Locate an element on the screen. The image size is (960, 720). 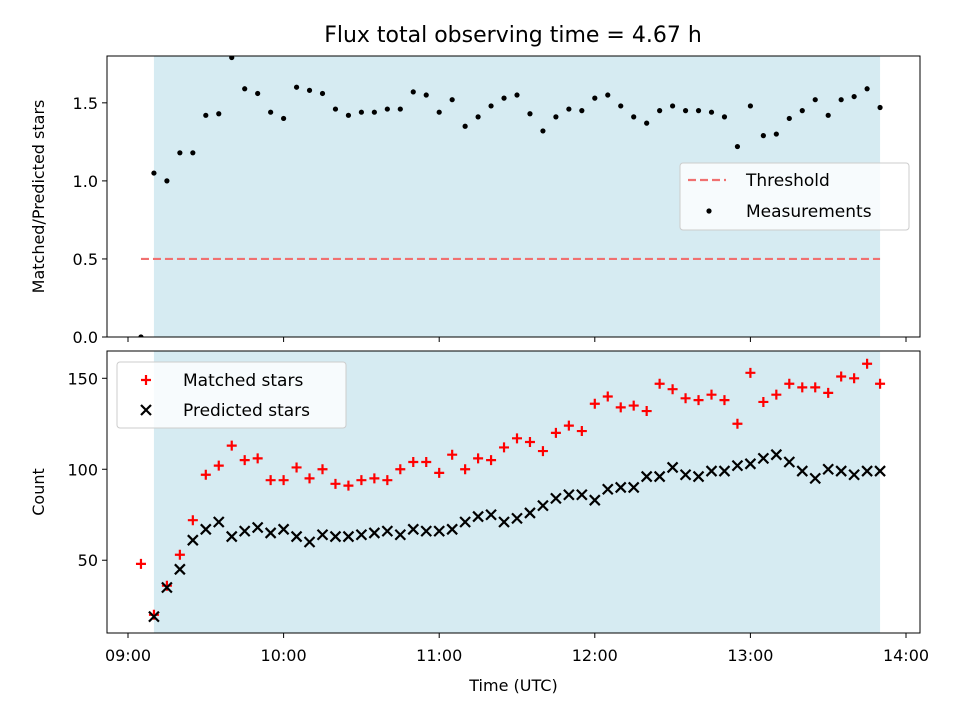
legend-measurements-swatch is located at coordinates (709, 211).